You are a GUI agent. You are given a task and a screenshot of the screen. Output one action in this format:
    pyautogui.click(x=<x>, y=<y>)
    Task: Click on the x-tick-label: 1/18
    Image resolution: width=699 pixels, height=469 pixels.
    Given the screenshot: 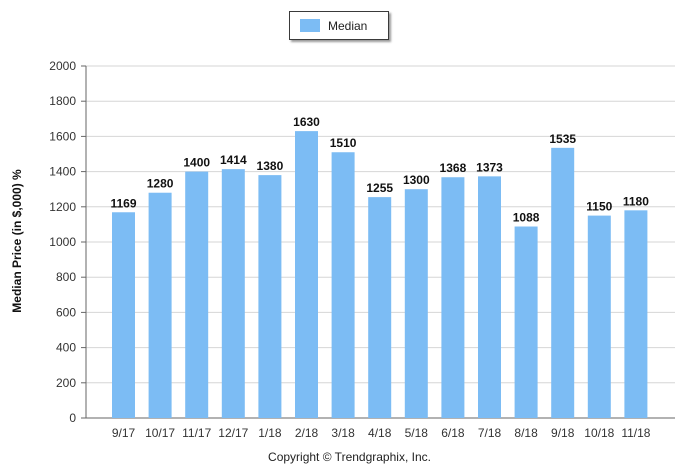 What is the action you would take?
    pyautogui.click(x=270, y=433)
    